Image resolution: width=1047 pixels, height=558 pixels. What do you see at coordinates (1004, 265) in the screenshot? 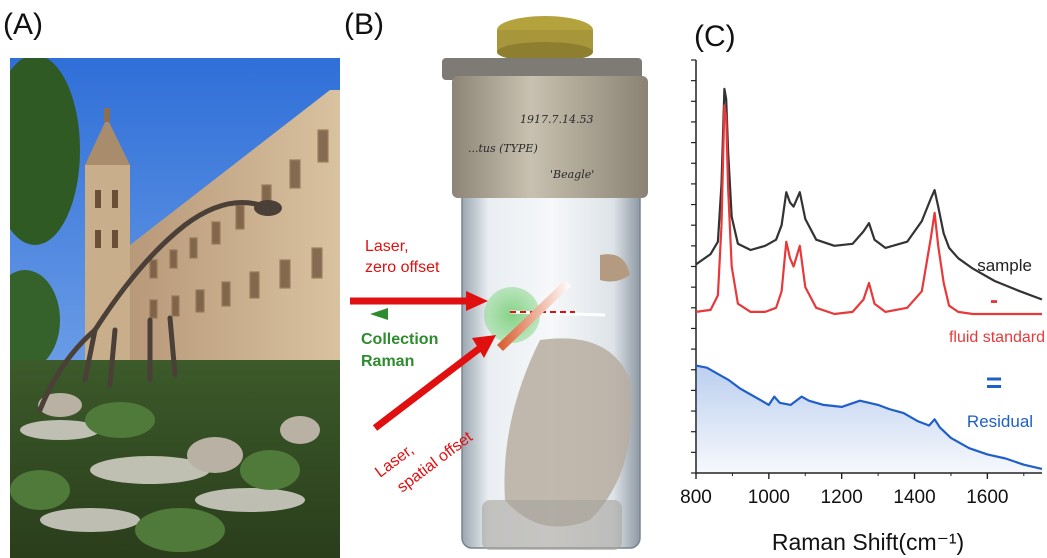
I see `series-label-sample: sample` at bounding box center [1004, 265].